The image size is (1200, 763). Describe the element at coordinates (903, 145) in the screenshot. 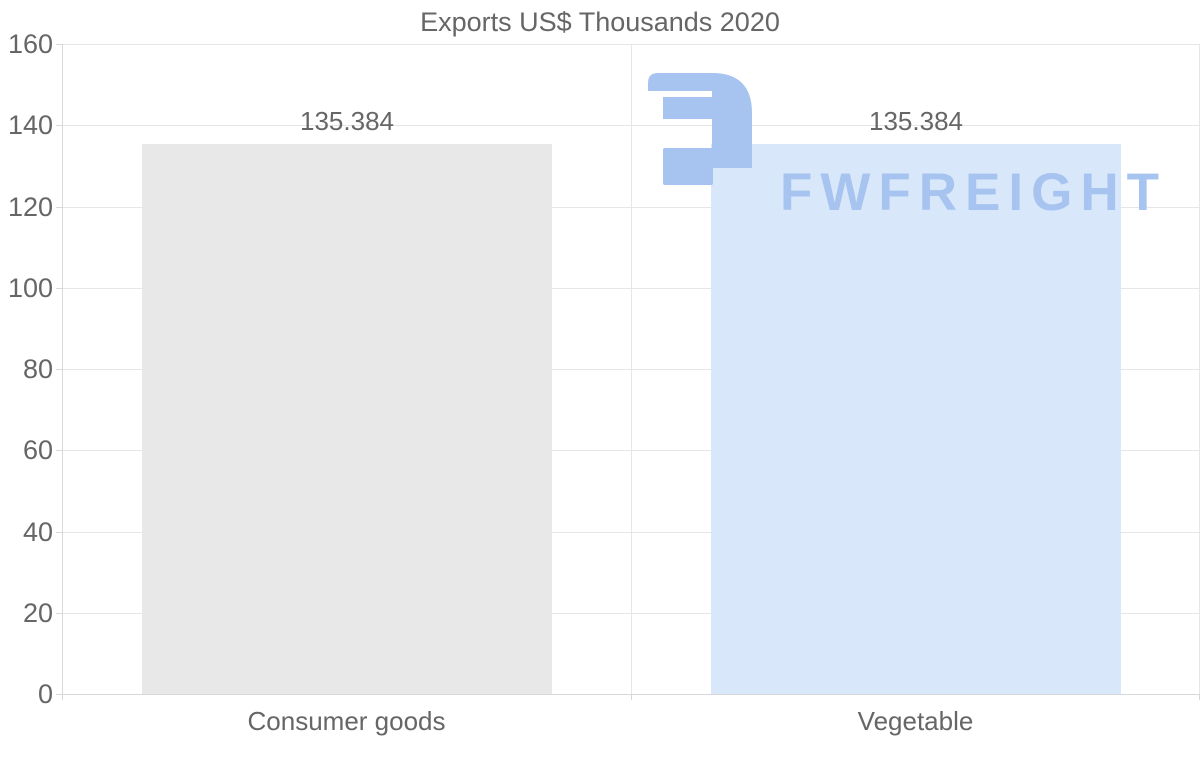

I see `watermark-logo: FWFREIGHT` at that location.